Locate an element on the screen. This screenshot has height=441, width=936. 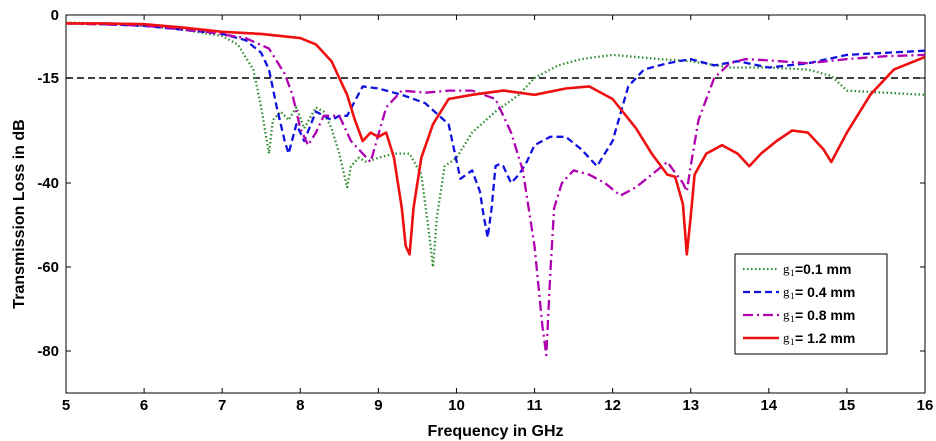
x-tick-label: 12 is located at coordinates (612, 405).